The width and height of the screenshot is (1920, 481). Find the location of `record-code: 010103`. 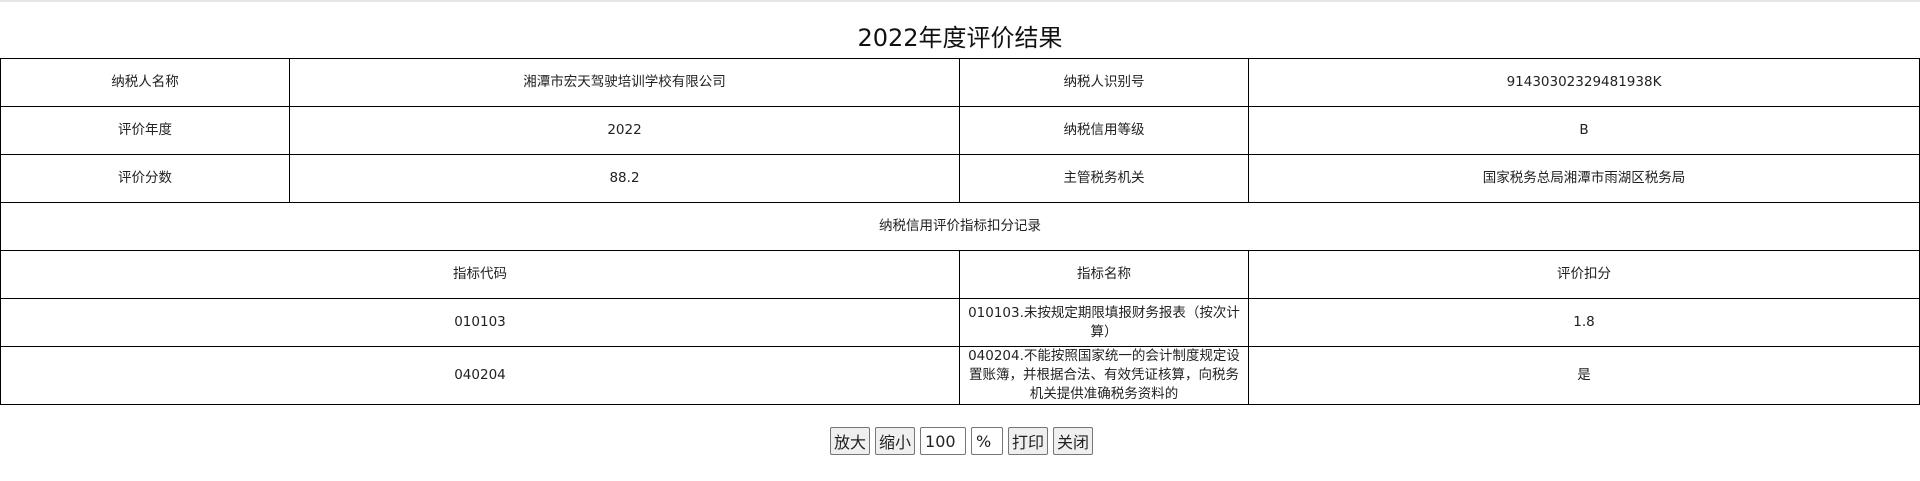

record-code: 010103 is located at coordinates (480, 322).